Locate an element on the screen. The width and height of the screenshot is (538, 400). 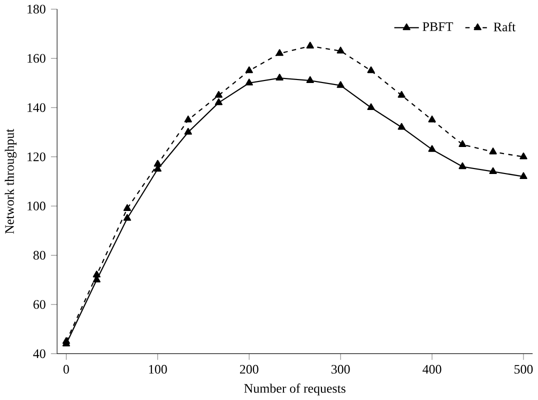
legend-label: PBFT is located at coordinates (438, 26).